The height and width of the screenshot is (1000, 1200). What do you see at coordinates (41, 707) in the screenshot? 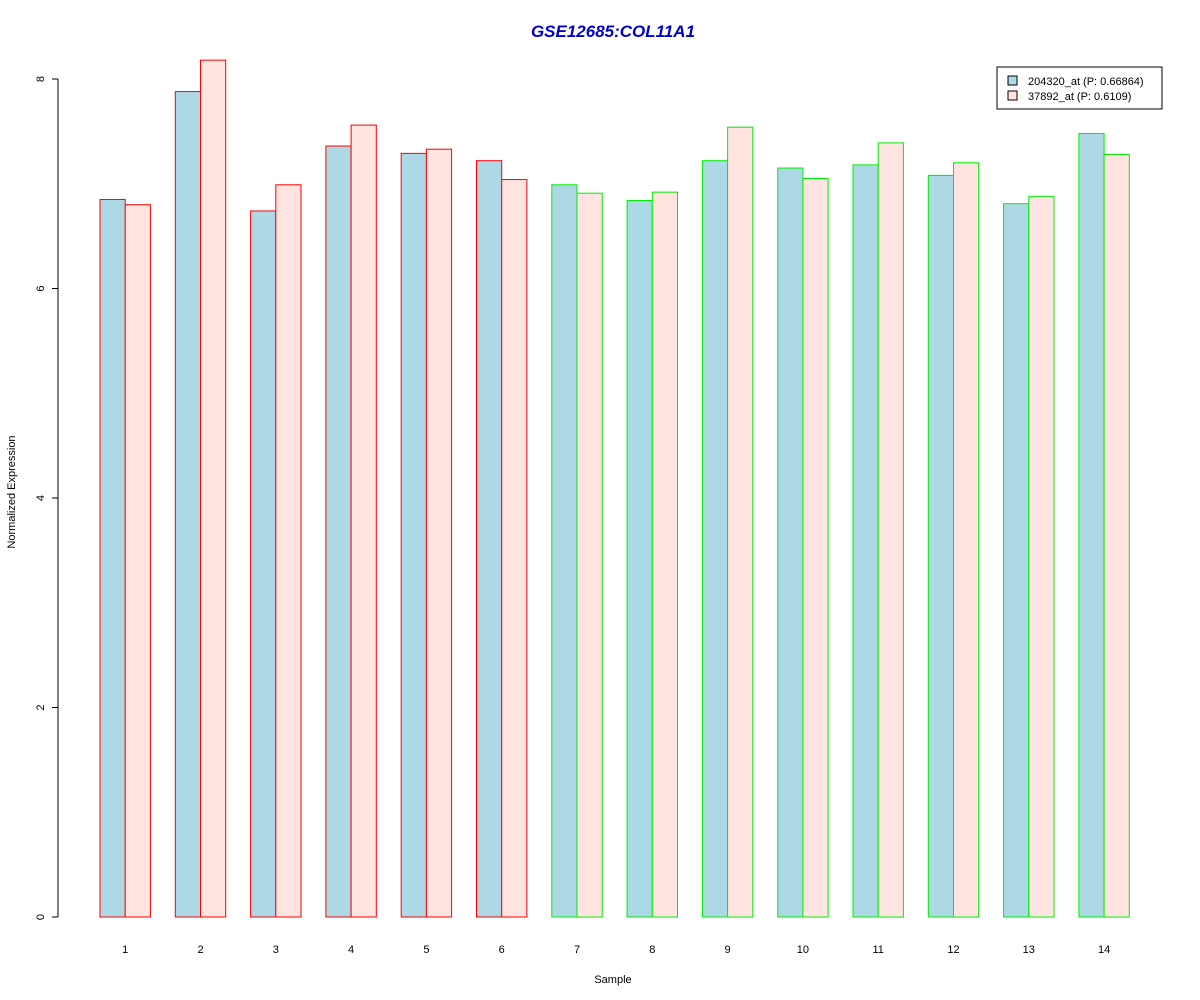
I see `y-tick-label: 2` at bounding box center [41, 707].